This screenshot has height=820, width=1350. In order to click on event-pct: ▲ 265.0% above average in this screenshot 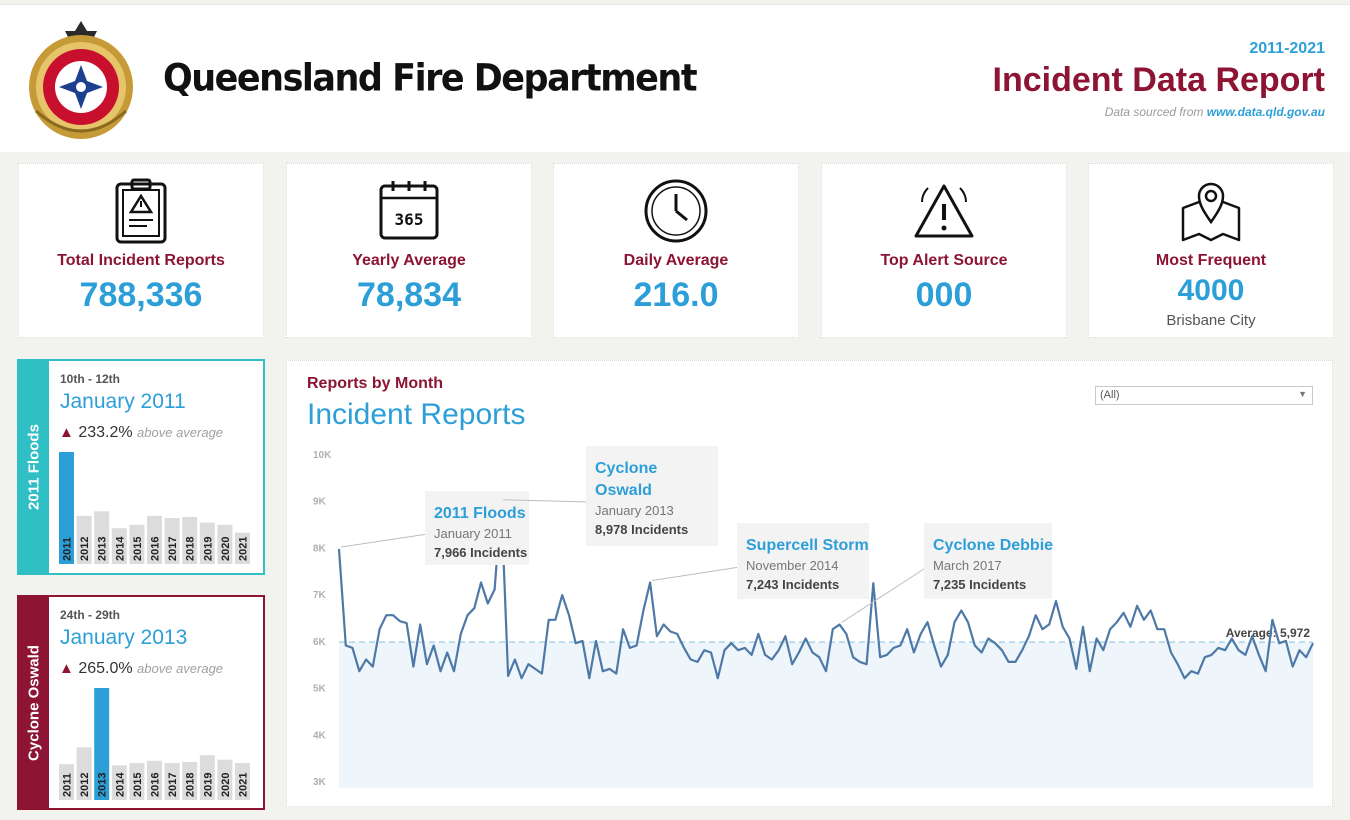, I will do `click(141, 669)`.